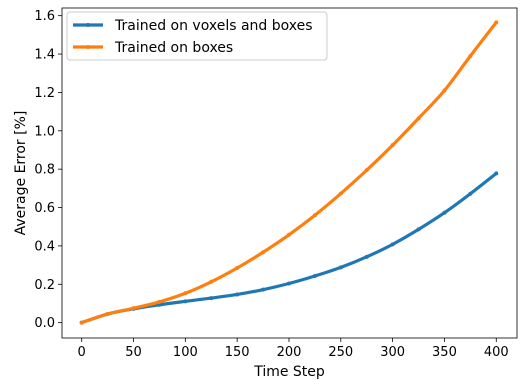 The image size is (523, 384). What do you see at coordinates (444, 352) in the screenshot?
I see `x-tick-label: 350` at bounding box center [444, 352].